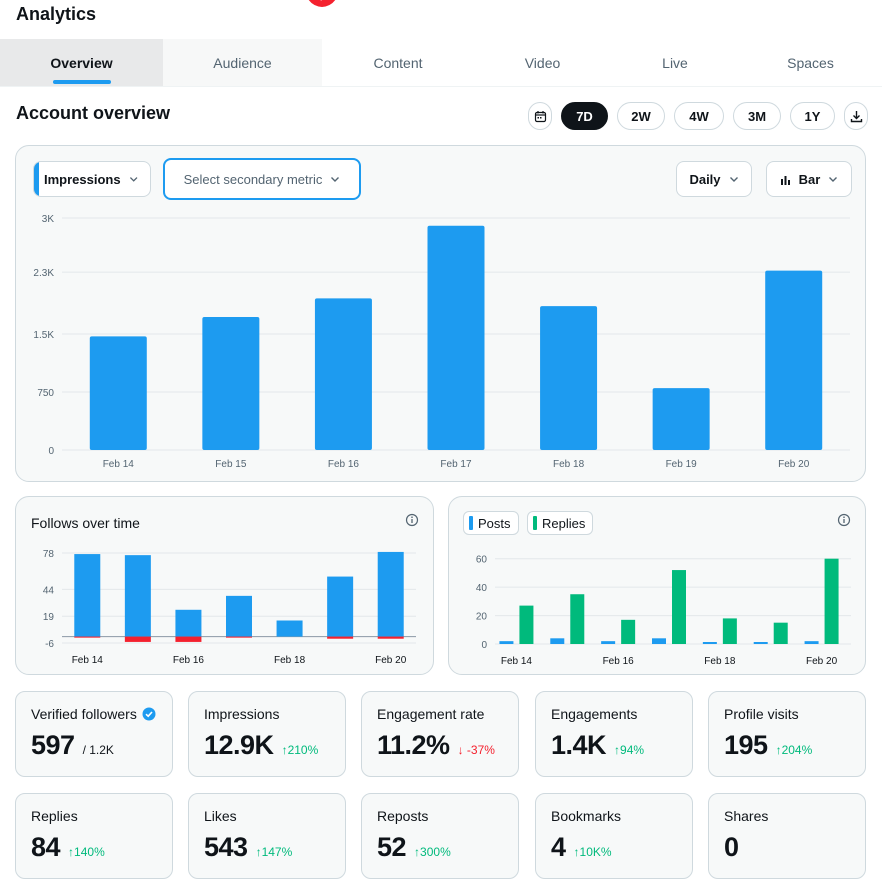 The image size is (882, 890). I want to click on page-title: Analytics, so click(56, 14).